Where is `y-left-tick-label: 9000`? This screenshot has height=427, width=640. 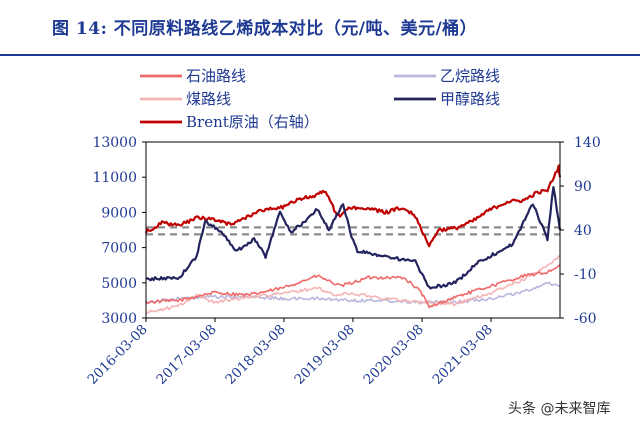
y-left-tick-label: 9000 is located at coordinates (119, 213).